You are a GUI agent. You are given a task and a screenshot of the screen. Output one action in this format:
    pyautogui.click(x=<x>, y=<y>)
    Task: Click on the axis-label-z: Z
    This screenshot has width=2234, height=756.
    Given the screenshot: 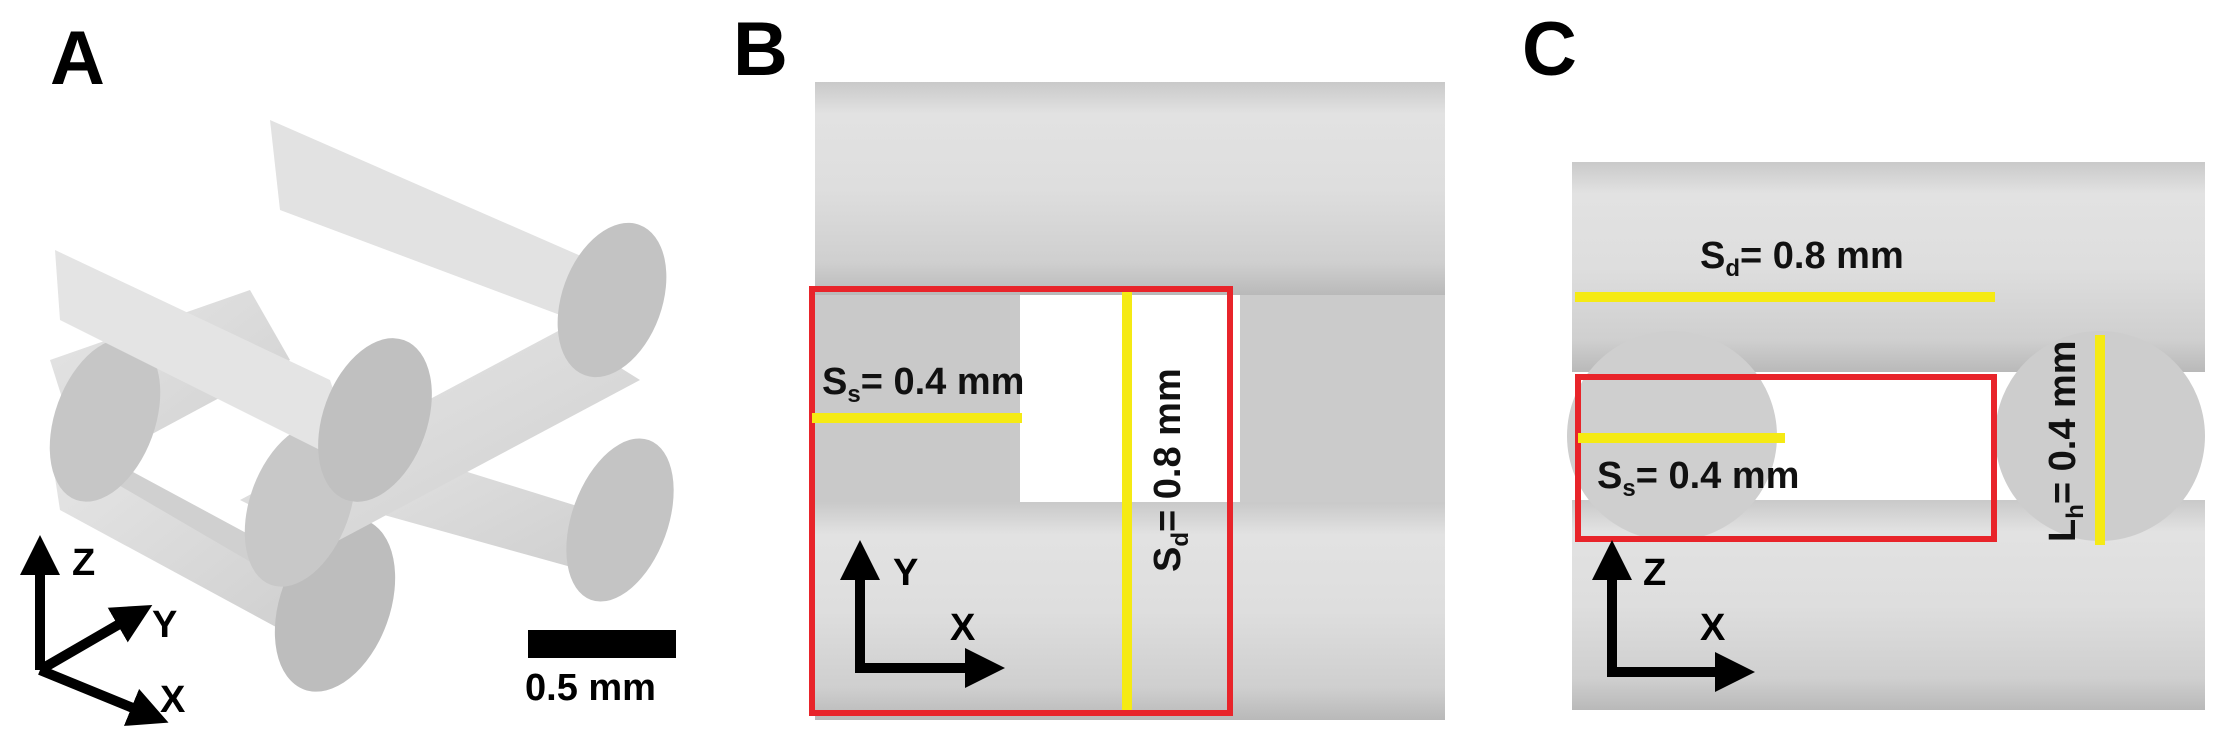 What is the action you would take?
    pyautogui.click(x=83, y=563)
    